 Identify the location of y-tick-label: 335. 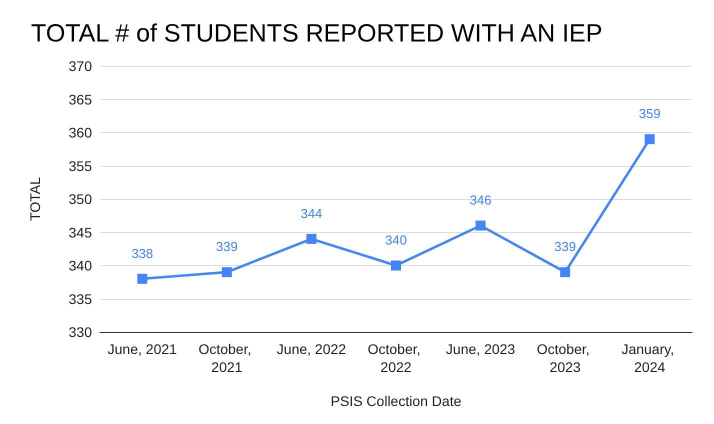
(80, 298).